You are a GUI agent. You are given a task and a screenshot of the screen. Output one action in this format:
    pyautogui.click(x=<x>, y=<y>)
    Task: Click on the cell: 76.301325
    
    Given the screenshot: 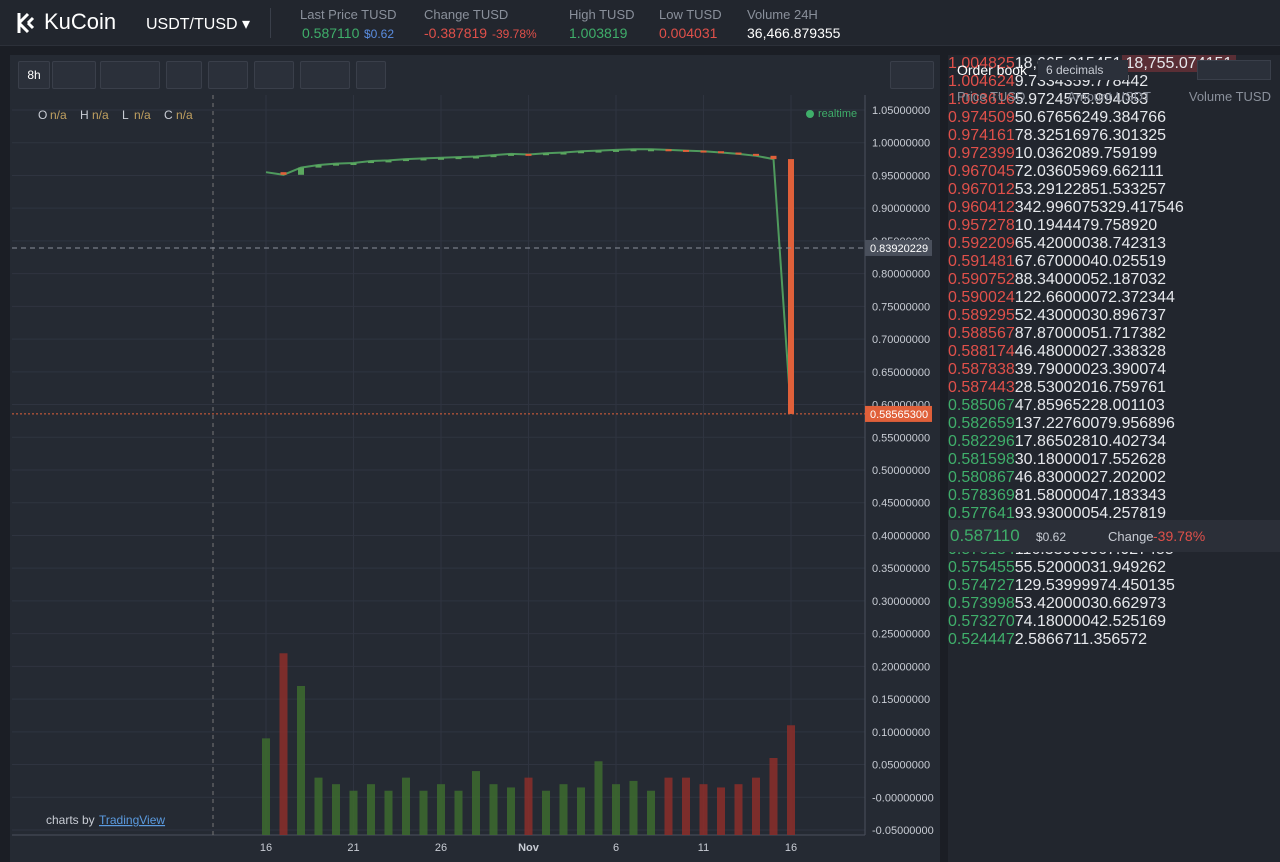 What is the action you would take?
    pyautogui.click(x=1128, y=135)
    